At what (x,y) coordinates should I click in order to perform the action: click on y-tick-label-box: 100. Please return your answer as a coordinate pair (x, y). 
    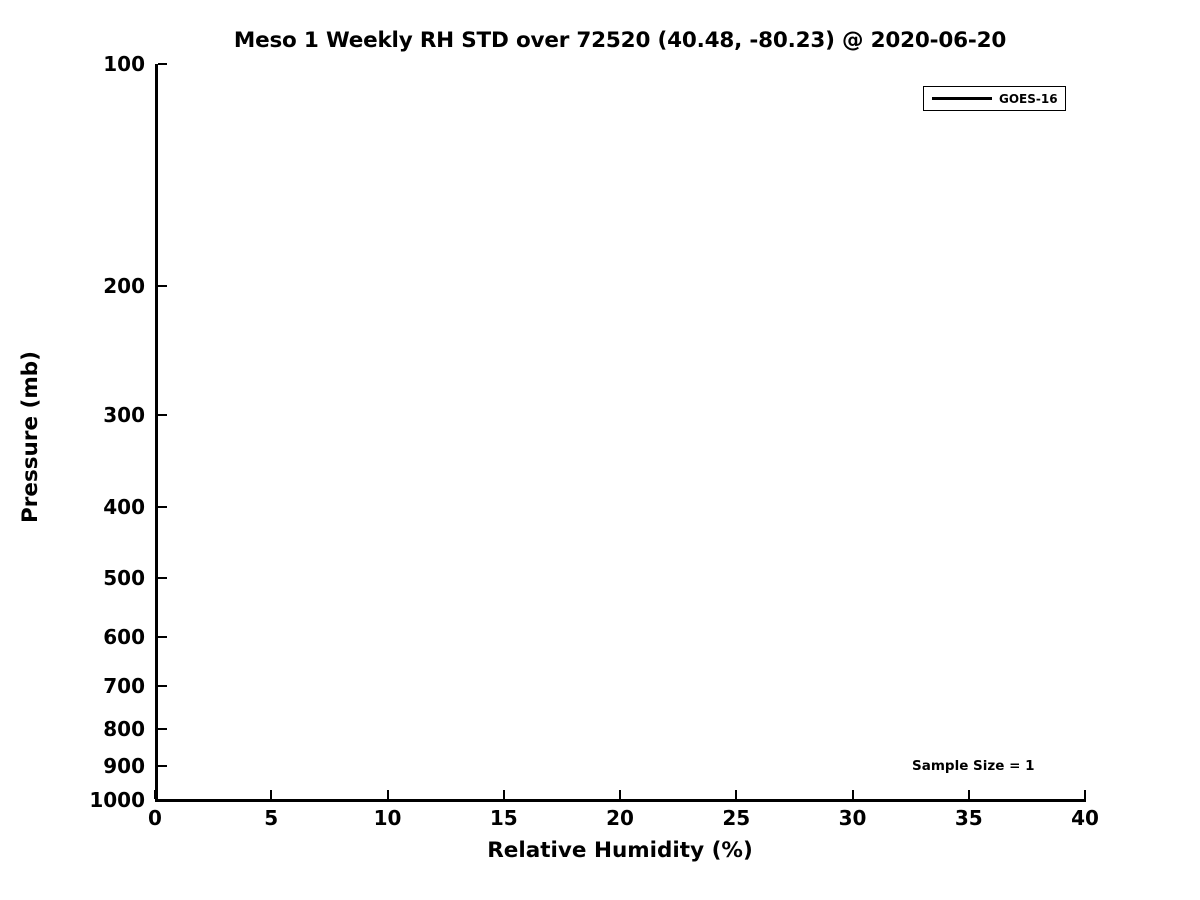
    Looking at the image, I should click on (72, 64).